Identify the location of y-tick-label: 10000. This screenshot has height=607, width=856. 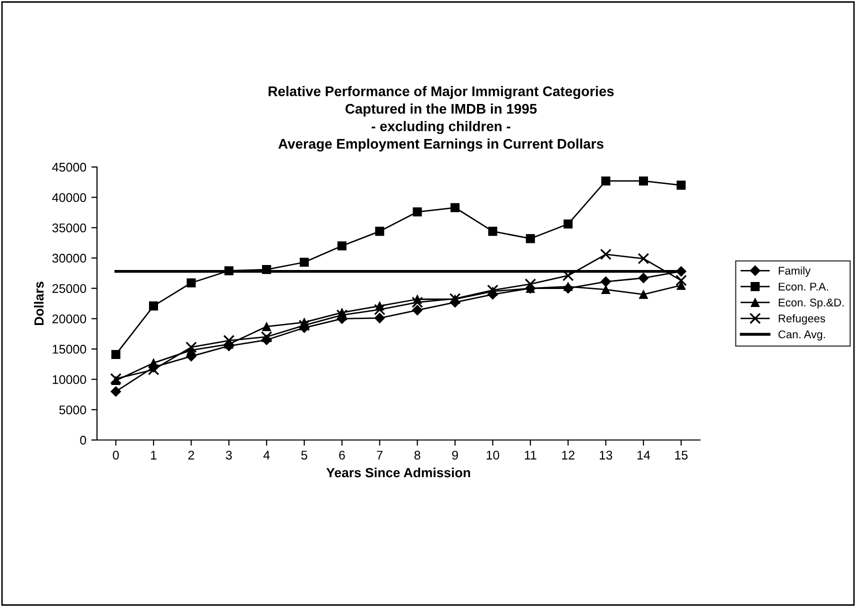
(69, 379).